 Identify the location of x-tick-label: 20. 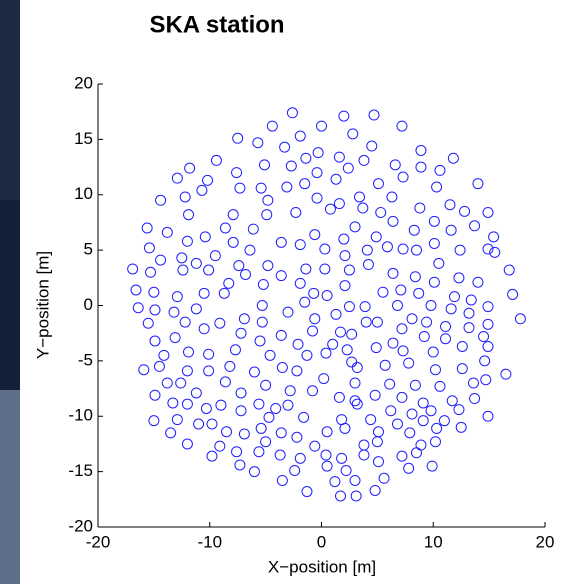
(545, 541).